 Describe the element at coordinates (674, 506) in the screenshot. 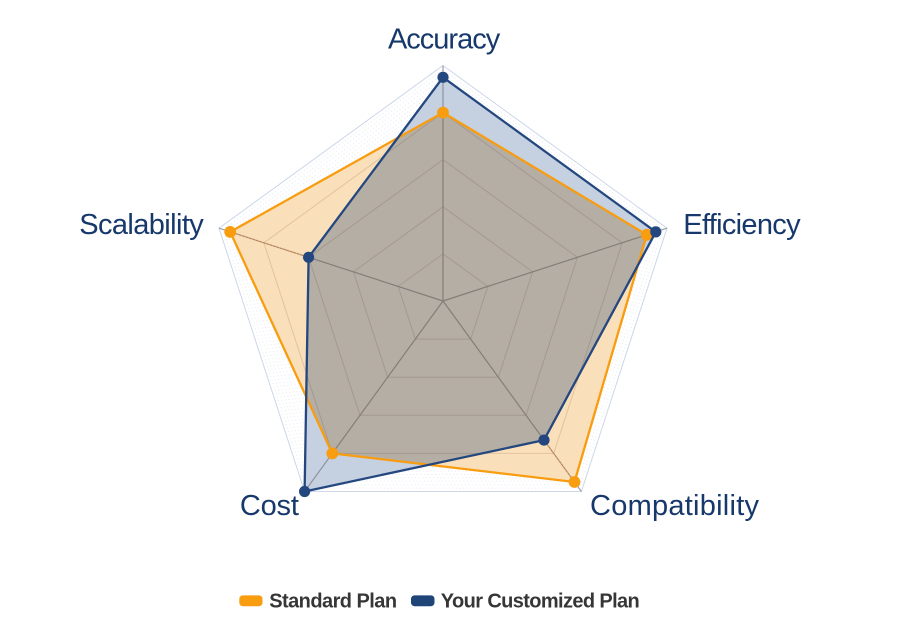

I see `svg-text: Compatibility` at that location.